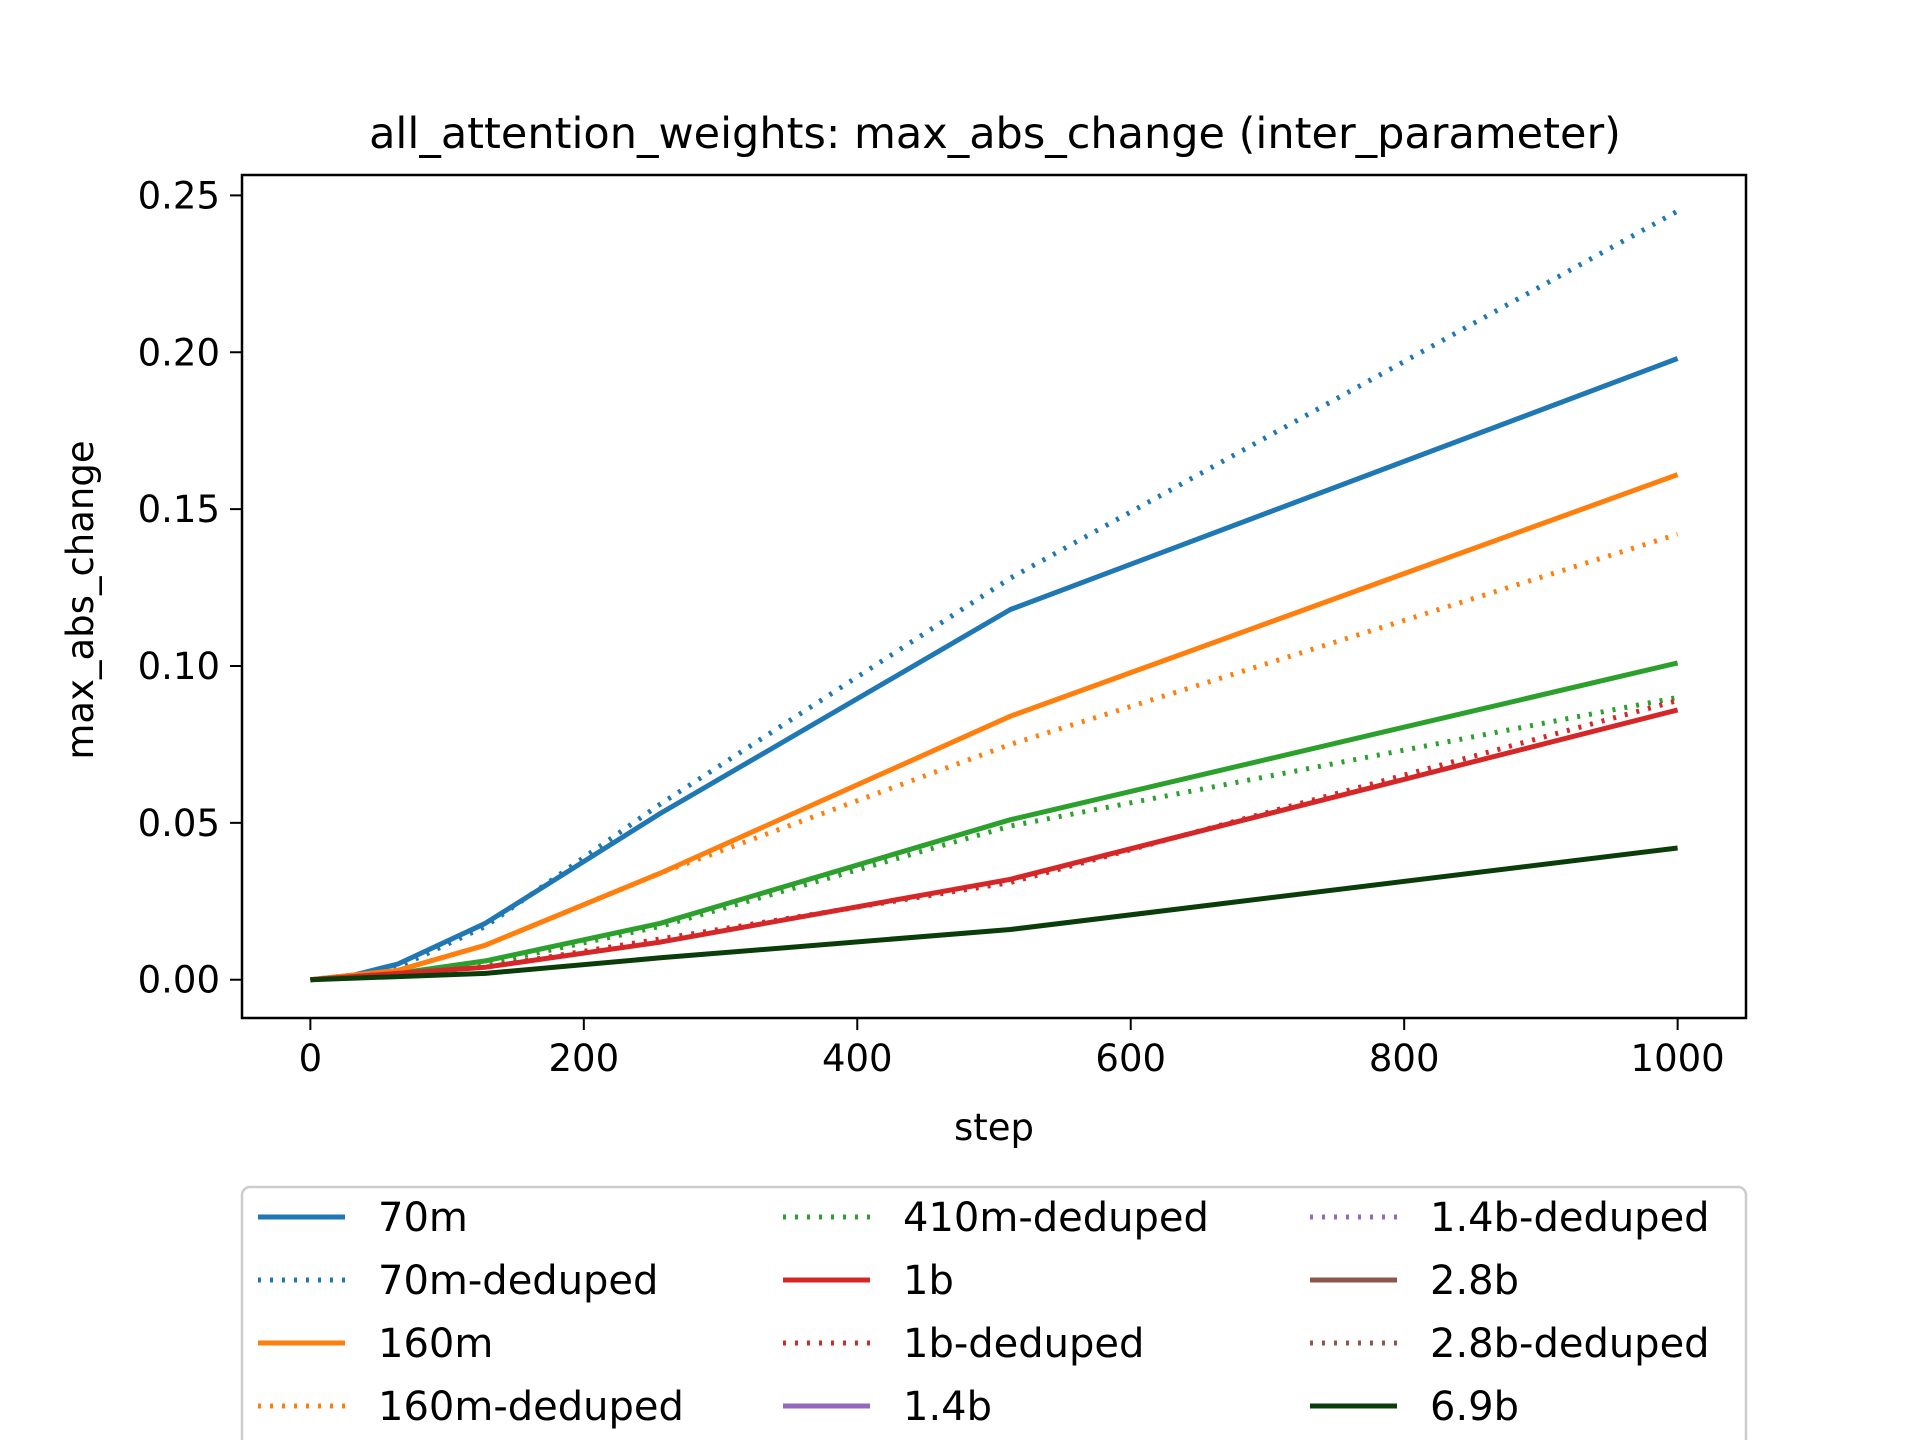 Image resolution: width=1920 pixels, height=1445 pixels. What do you see at coordinates (518, 1281) in the screenshot?
I see `legend-label-70m-deduped: 70m-deduped` at bounding box center [518, 1281].